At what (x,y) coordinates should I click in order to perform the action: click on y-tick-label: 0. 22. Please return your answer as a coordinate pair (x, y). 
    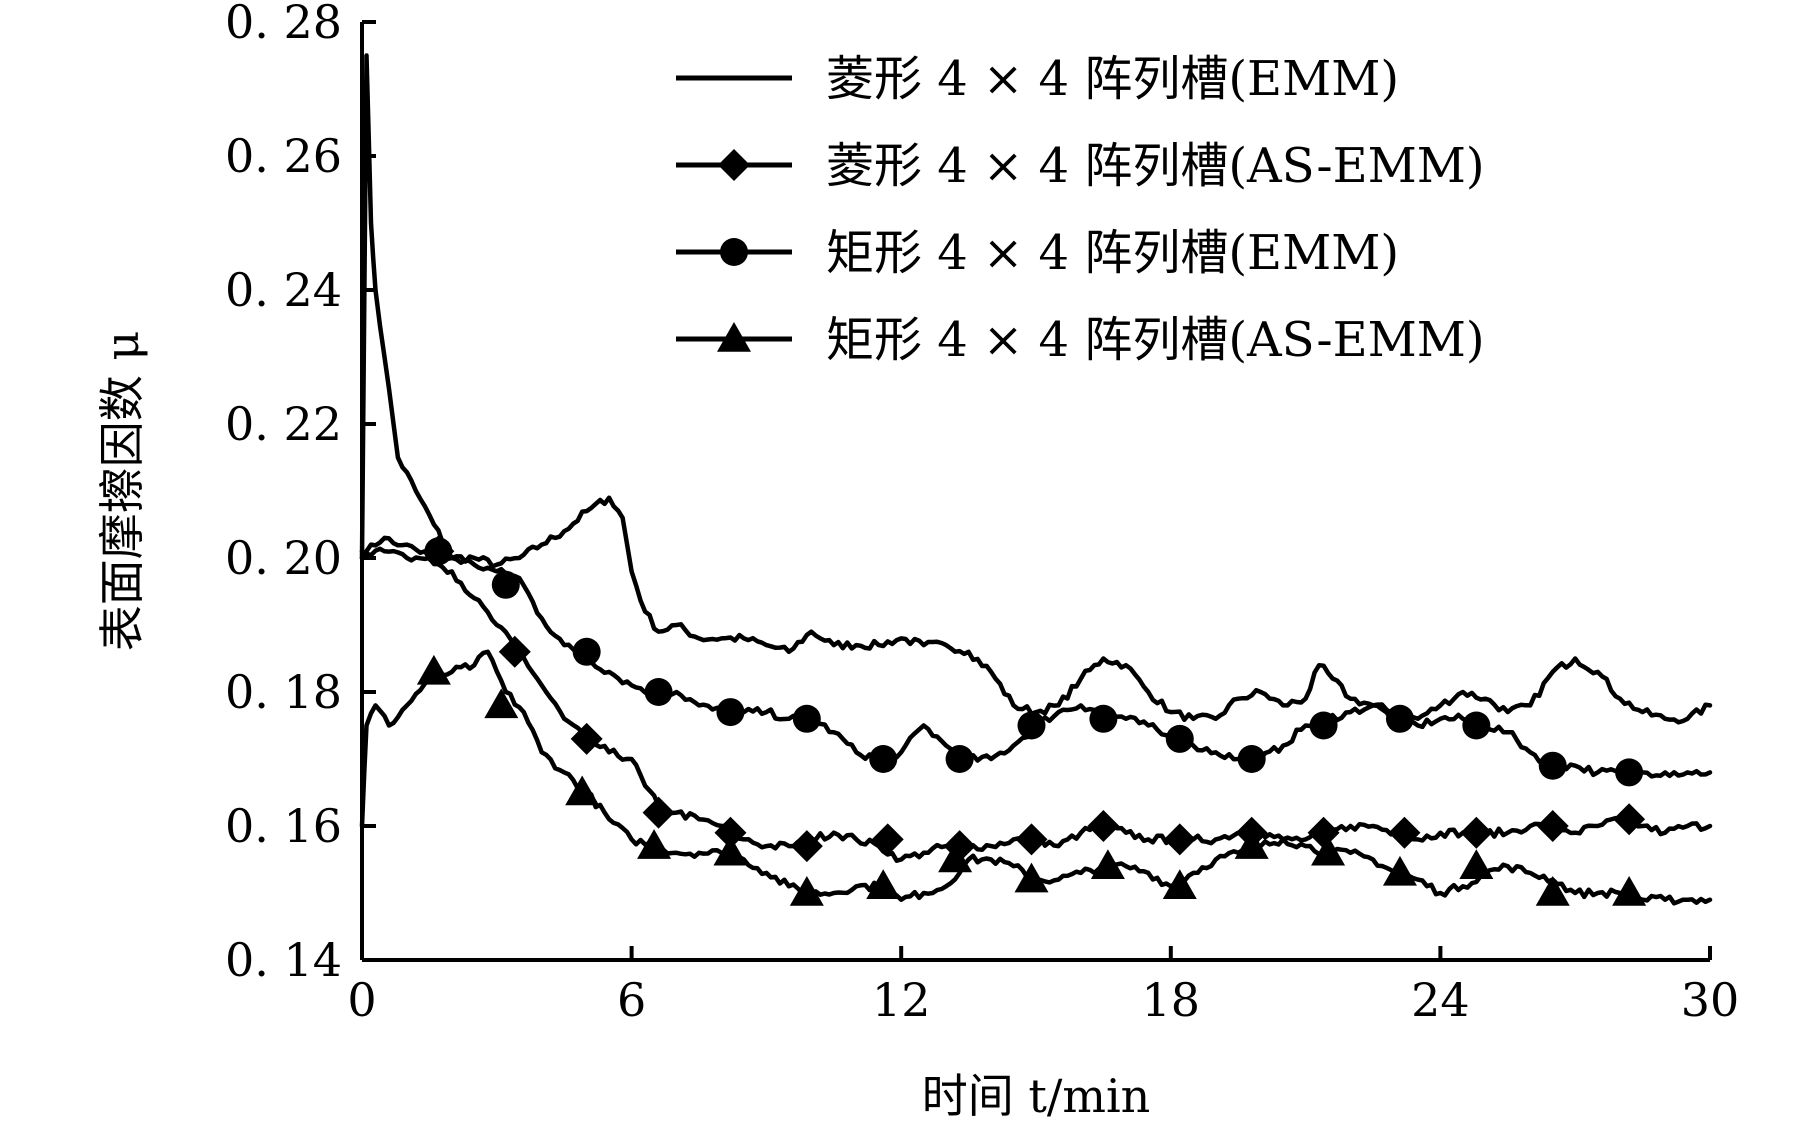
    Looking at the image, I should click on (283, 424).